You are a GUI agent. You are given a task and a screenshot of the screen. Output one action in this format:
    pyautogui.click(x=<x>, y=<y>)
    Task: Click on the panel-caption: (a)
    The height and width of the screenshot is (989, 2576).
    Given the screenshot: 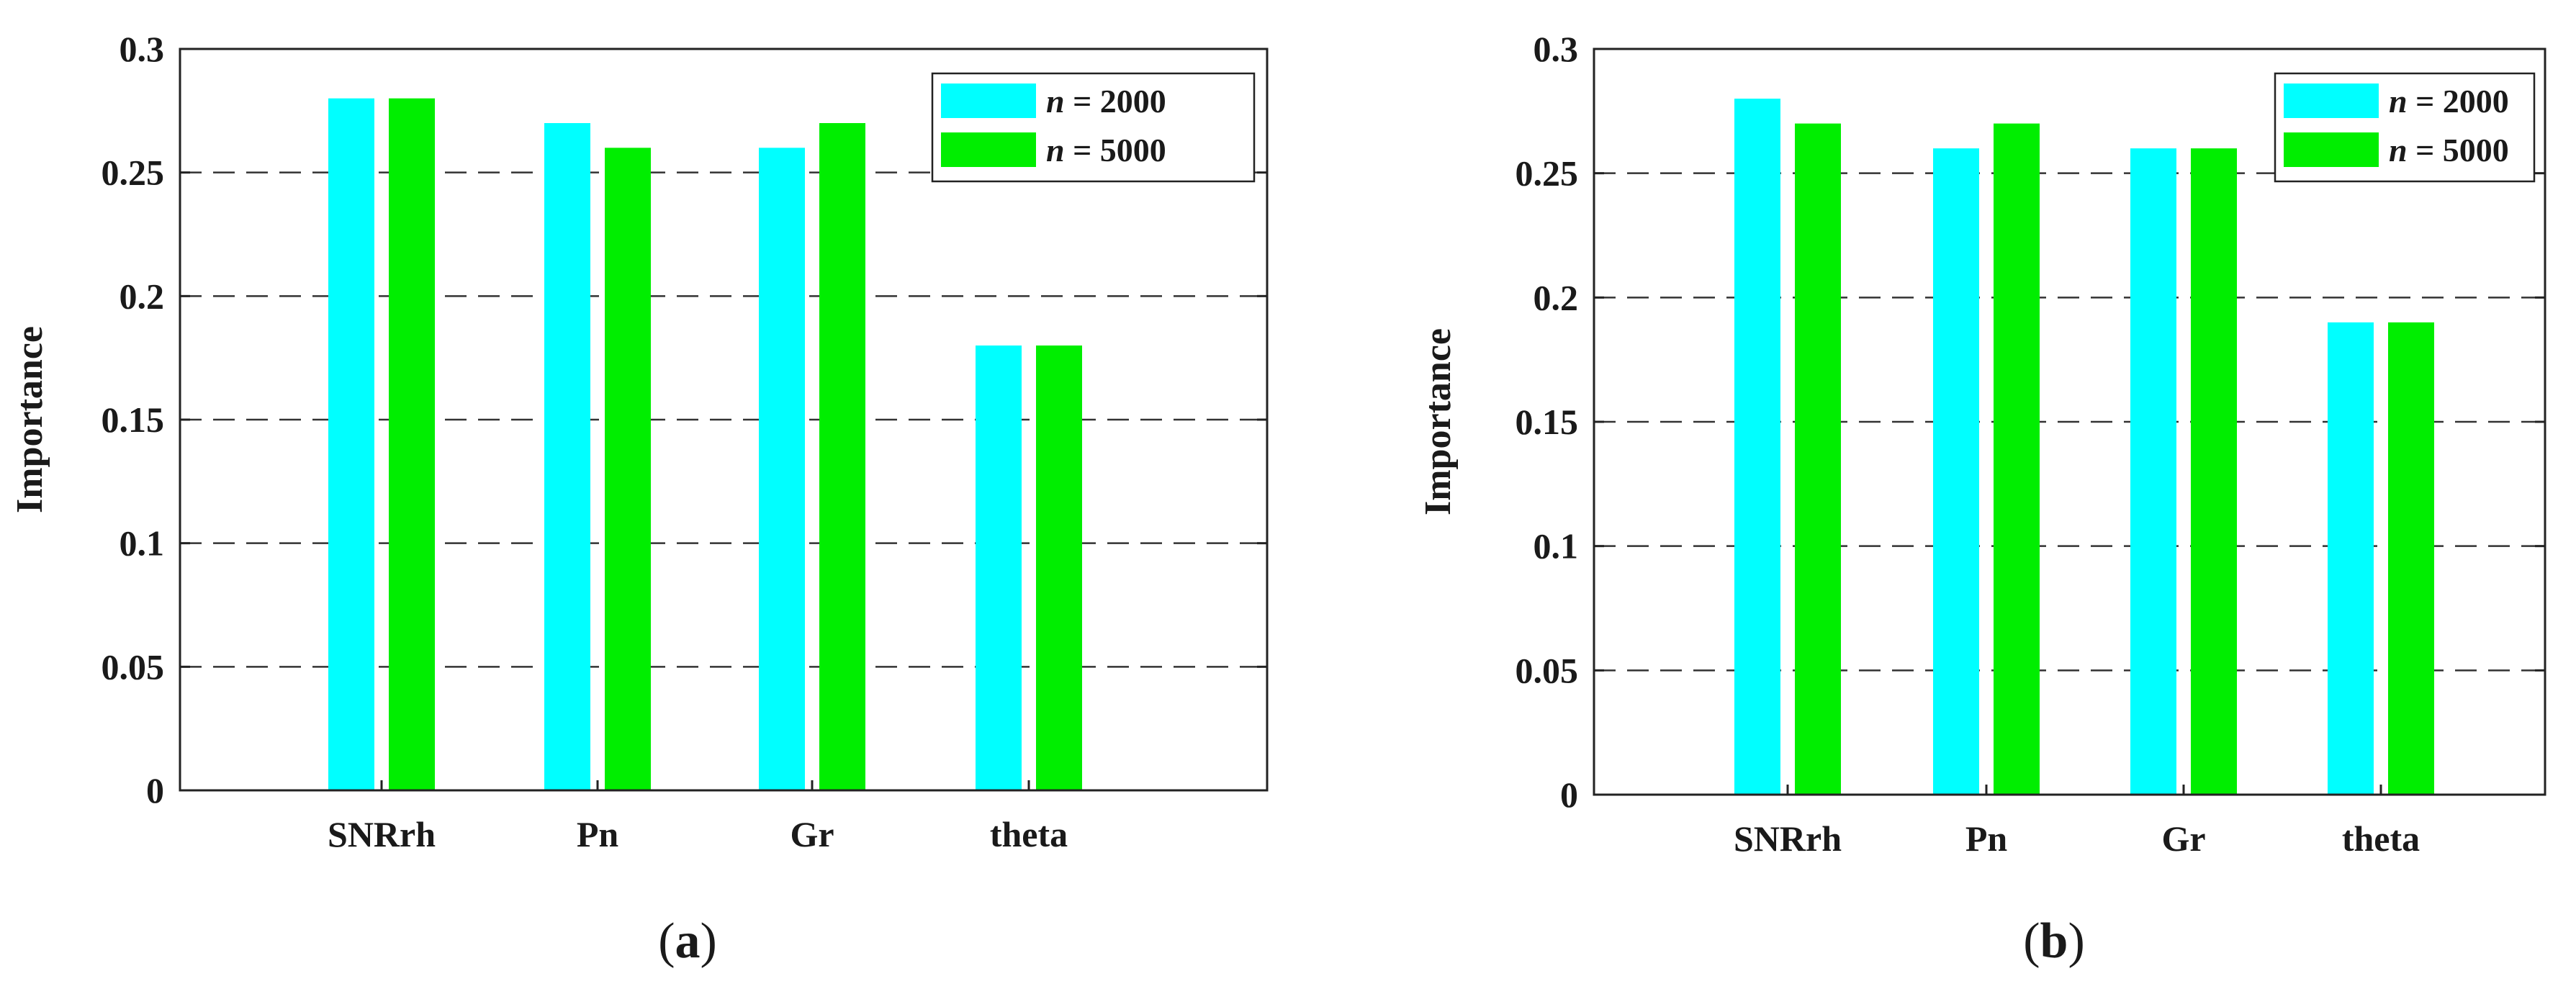 What is the action you would take?
    pyautogui.click(x=687, y=941)
    